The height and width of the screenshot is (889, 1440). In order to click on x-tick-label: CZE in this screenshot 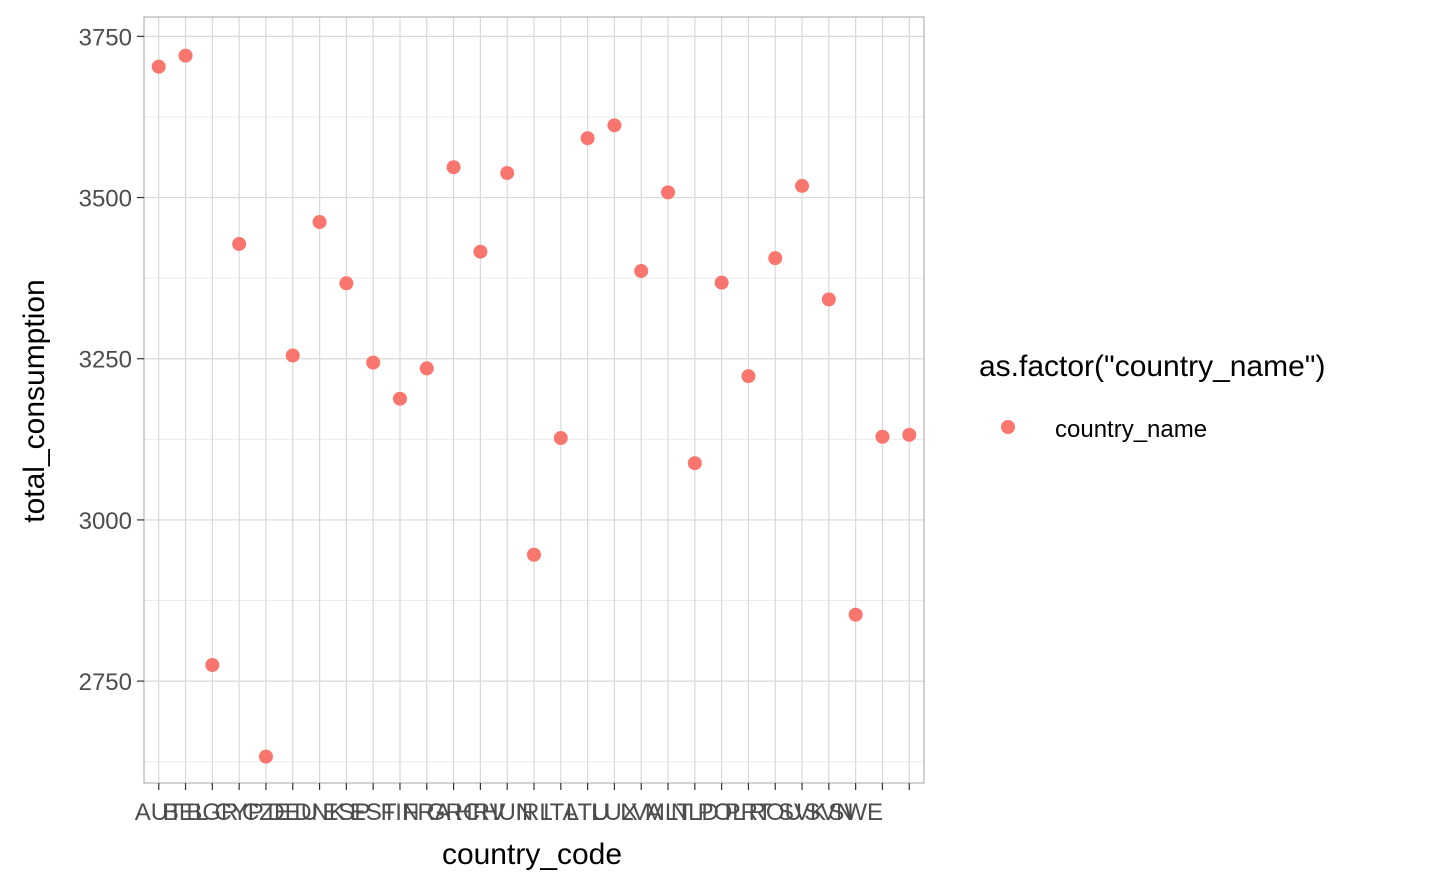, I will do `click(266, 812)`.